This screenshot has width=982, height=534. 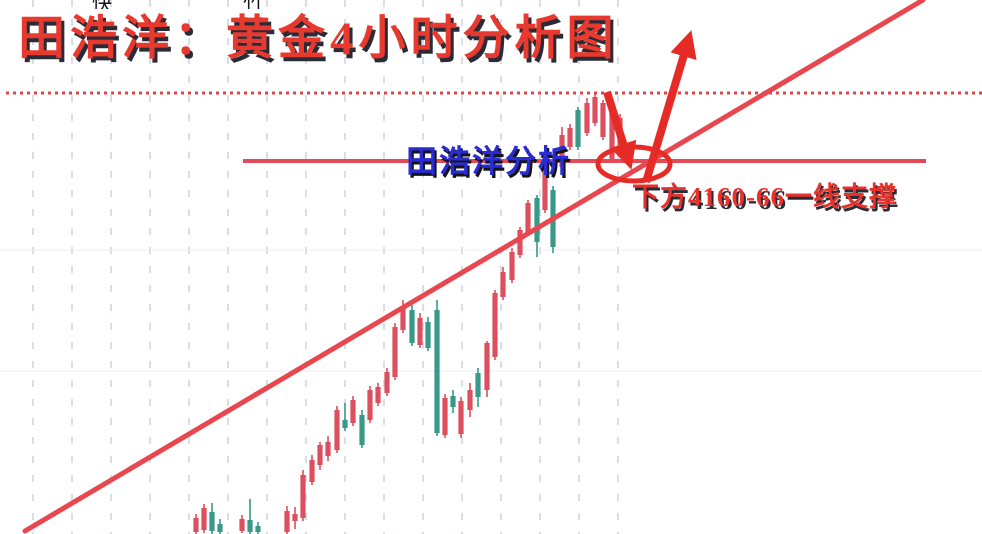 What do you see at coordinates (669, 107) in the screenshot?
I see `up-arrow` at bounding box center [669, 107].